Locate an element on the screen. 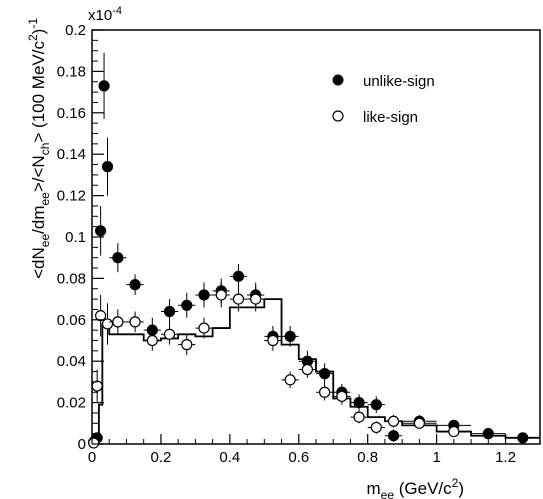  y-axis-title-part: ) is located at coordinates (38, 32).